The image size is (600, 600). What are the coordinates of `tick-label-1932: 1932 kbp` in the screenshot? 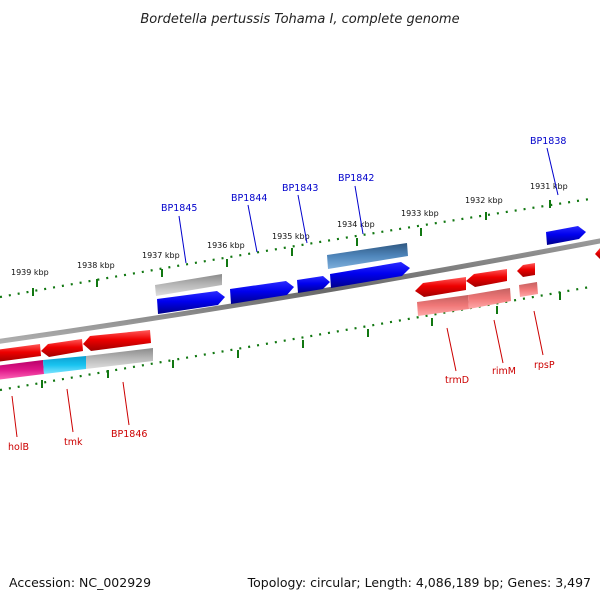 It's located at (484, 200).